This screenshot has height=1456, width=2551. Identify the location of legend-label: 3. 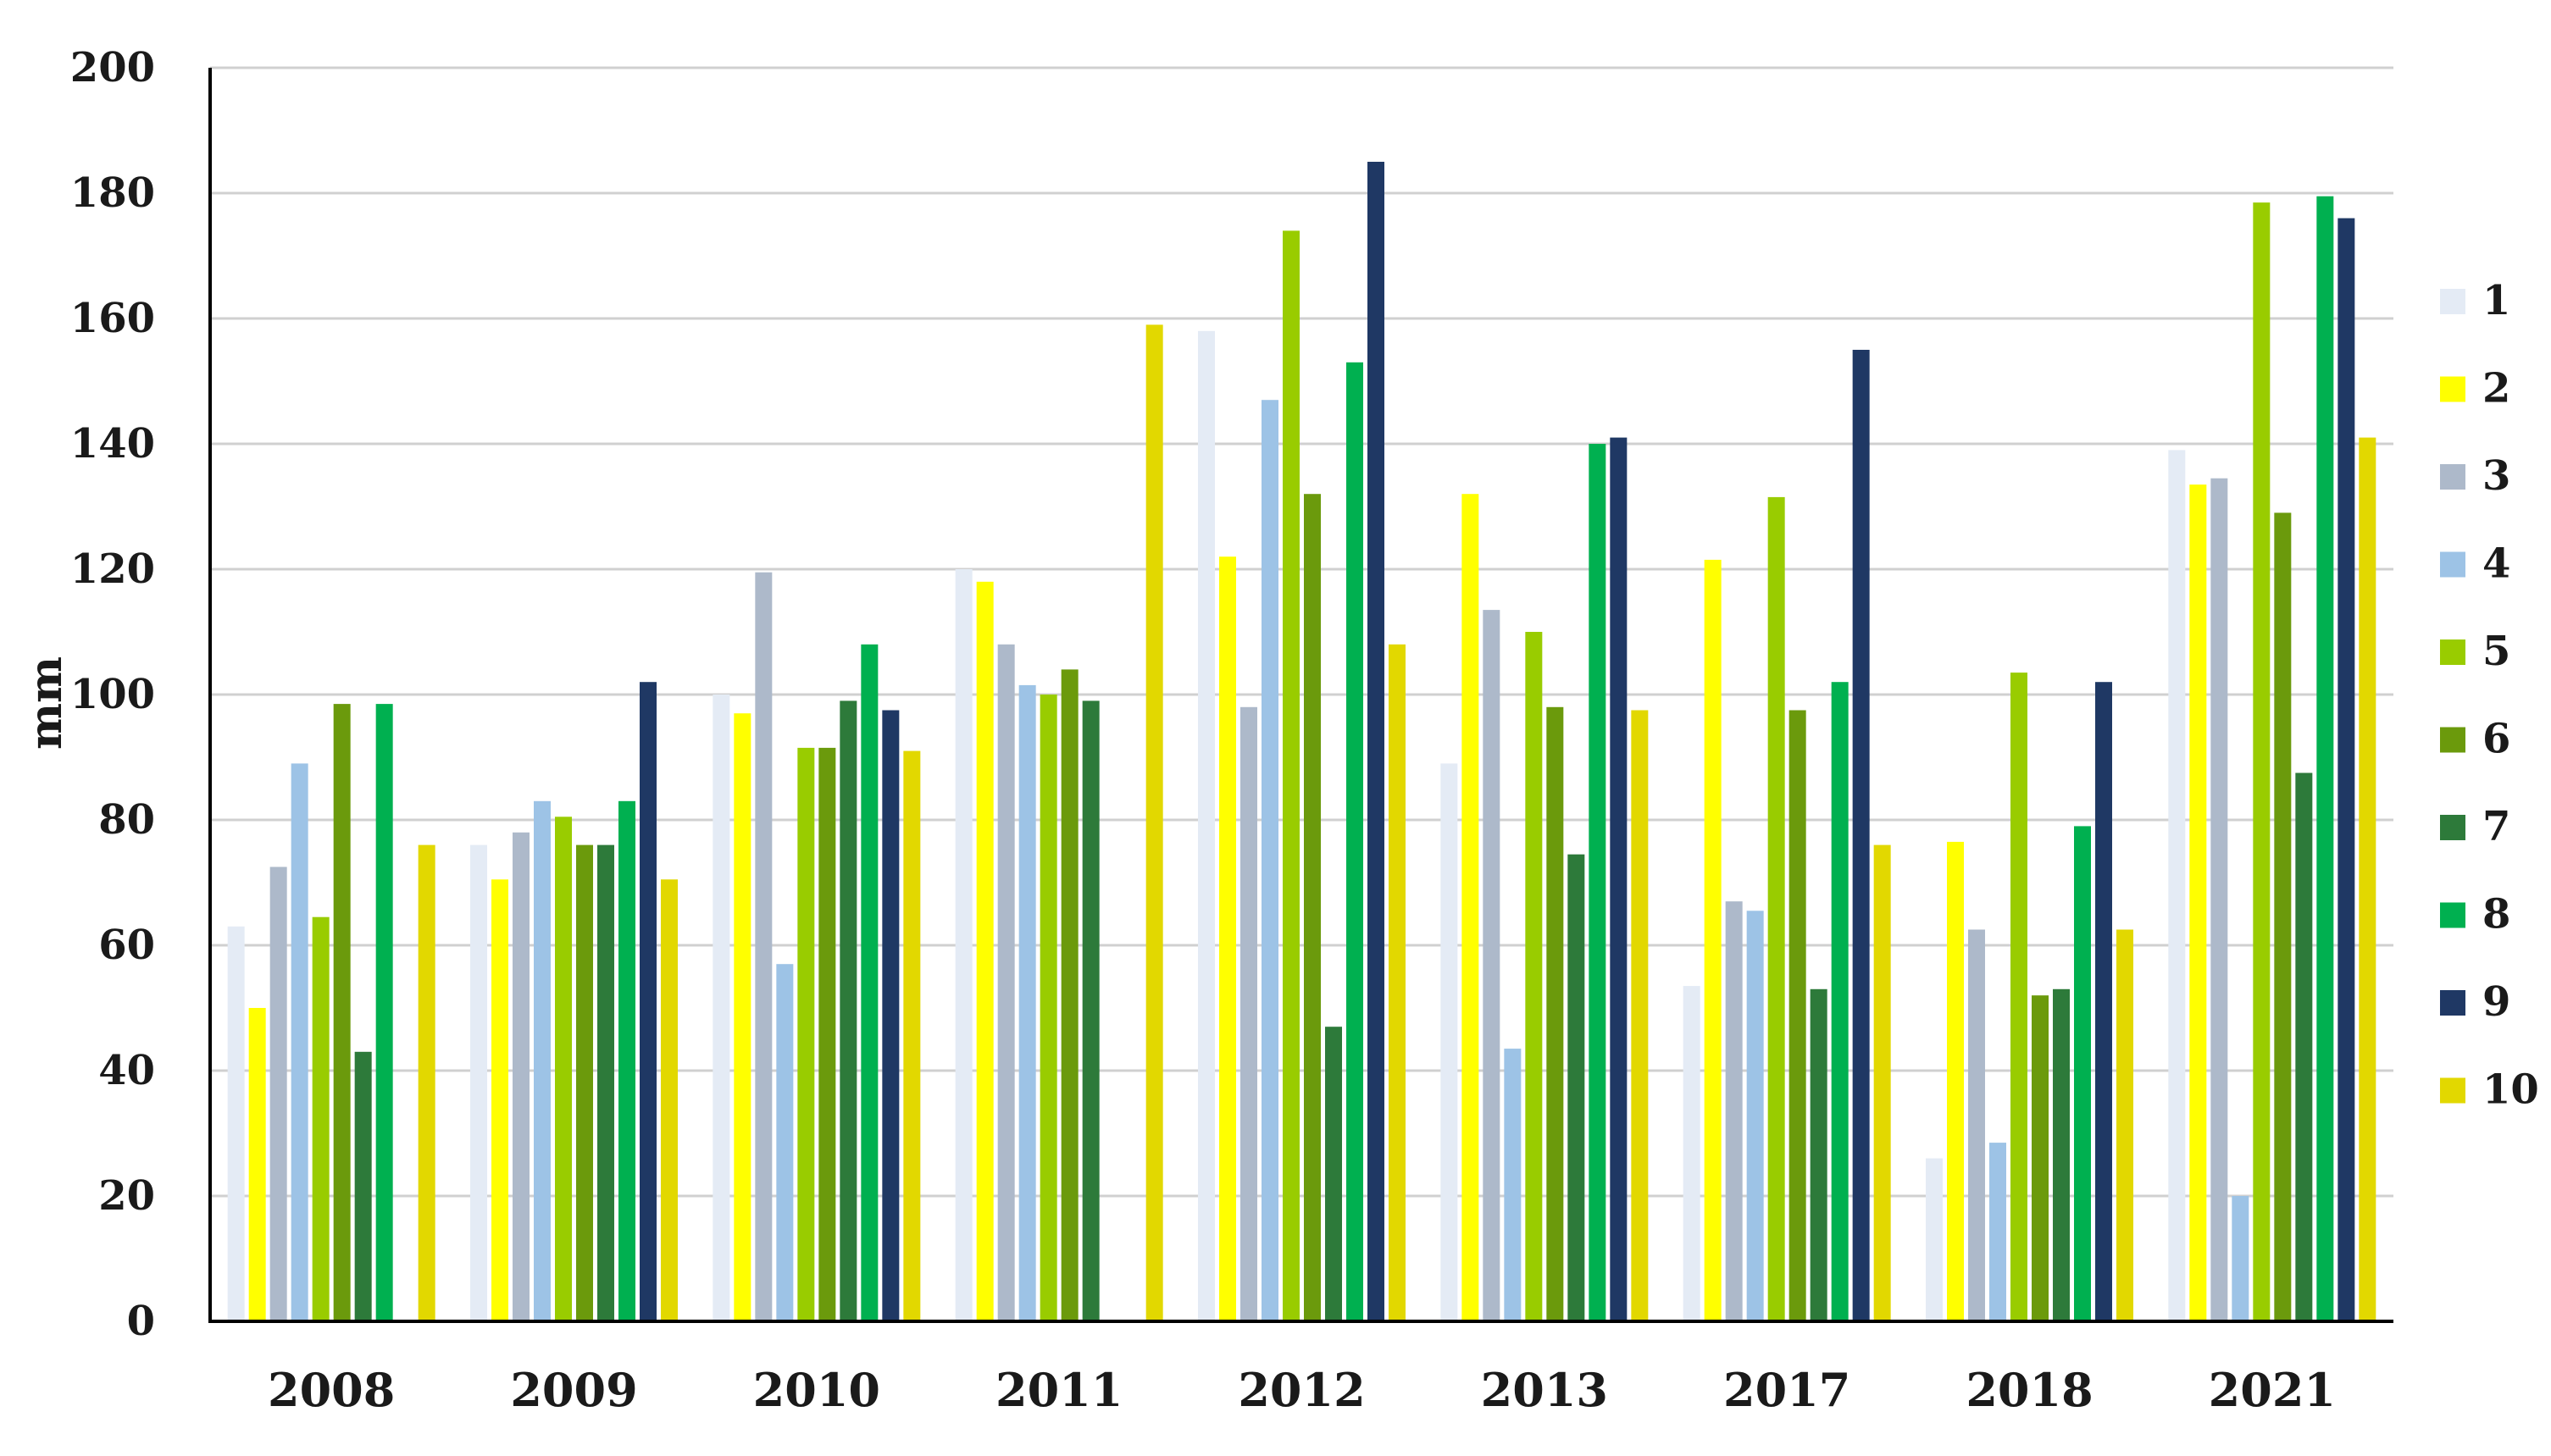
(2496, 476).